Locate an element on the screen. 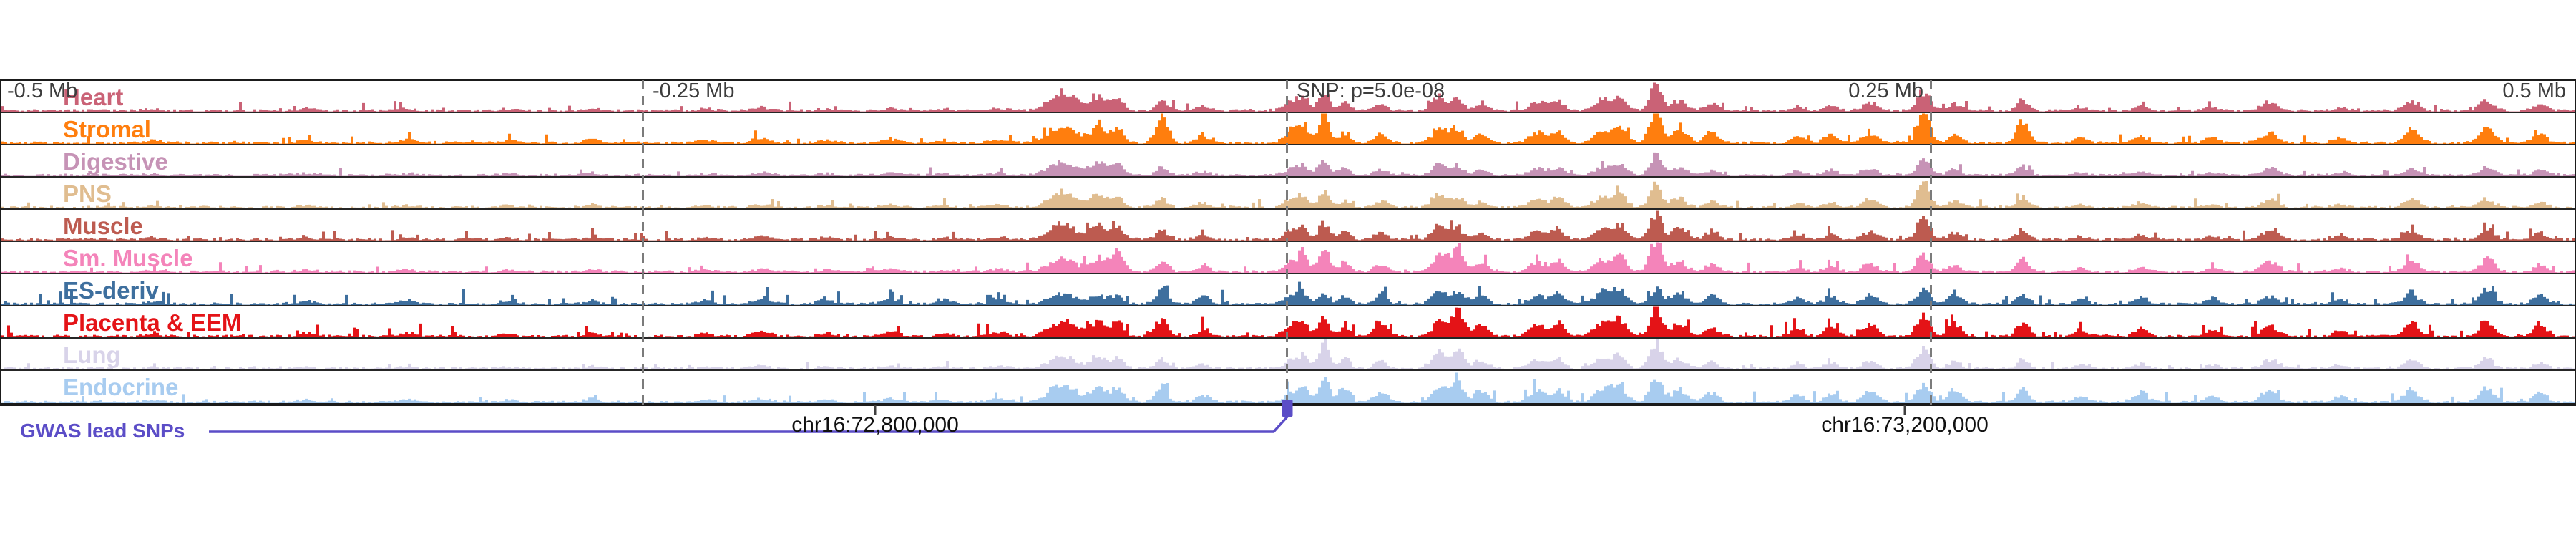 The image size is (2576, 537). signal-area-muscle is located at coordinates (1288, 225).